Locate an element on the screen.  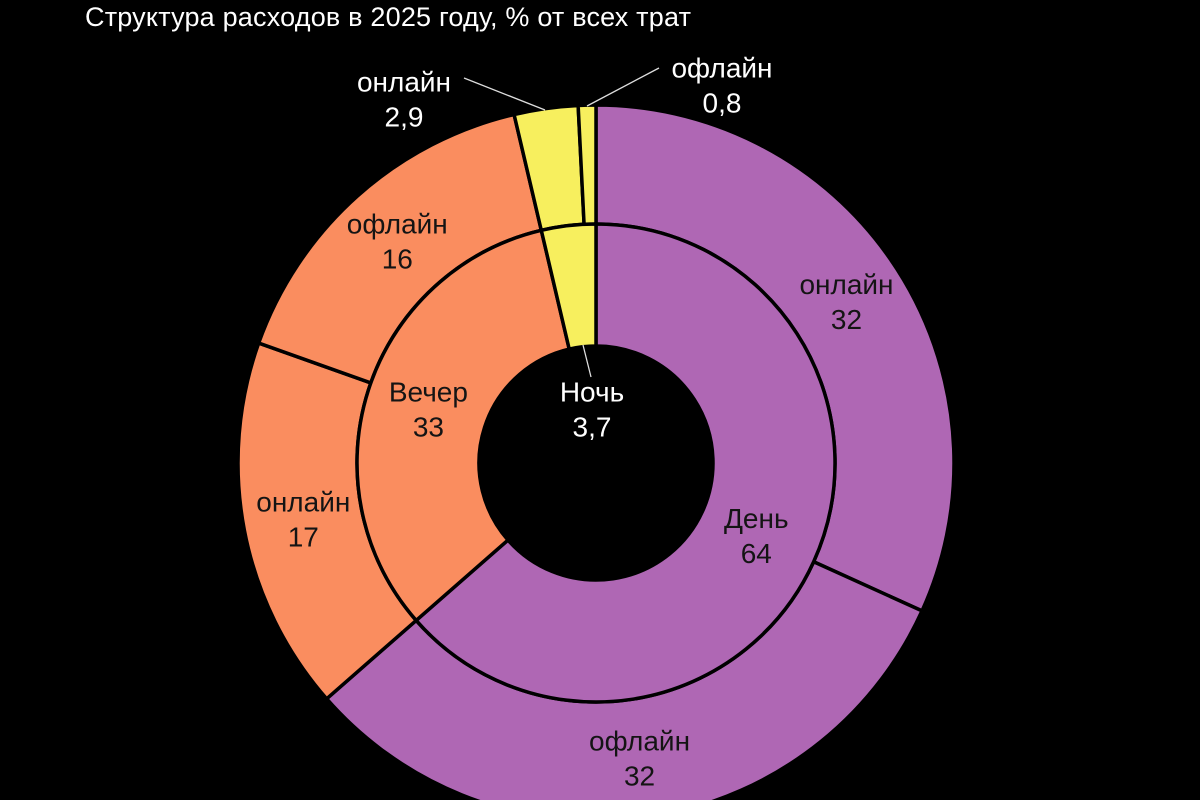
label-inner-Вечер: Вечер is located at coordinates (428, 392).